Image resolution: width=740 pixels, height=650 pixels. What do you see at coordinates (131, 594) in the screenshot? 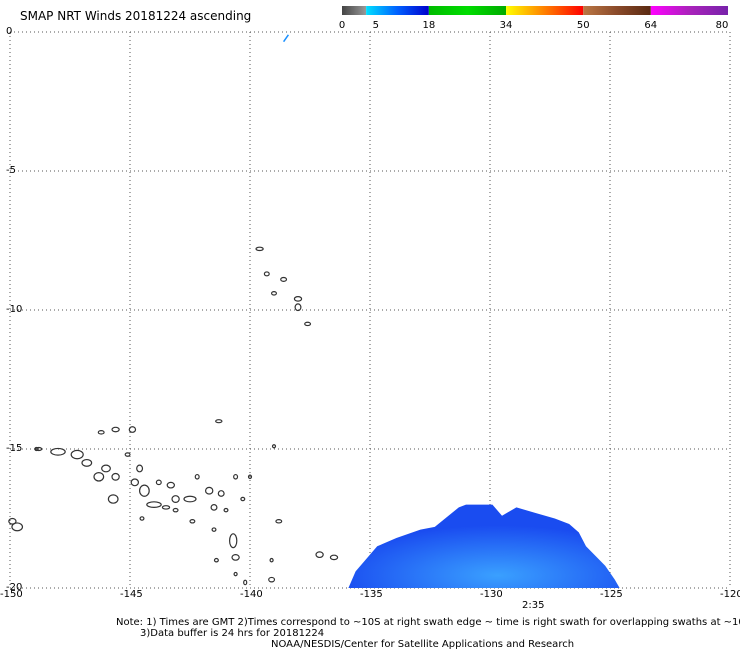
I see `longitude-label: -145` at bounding box center [131, 594].